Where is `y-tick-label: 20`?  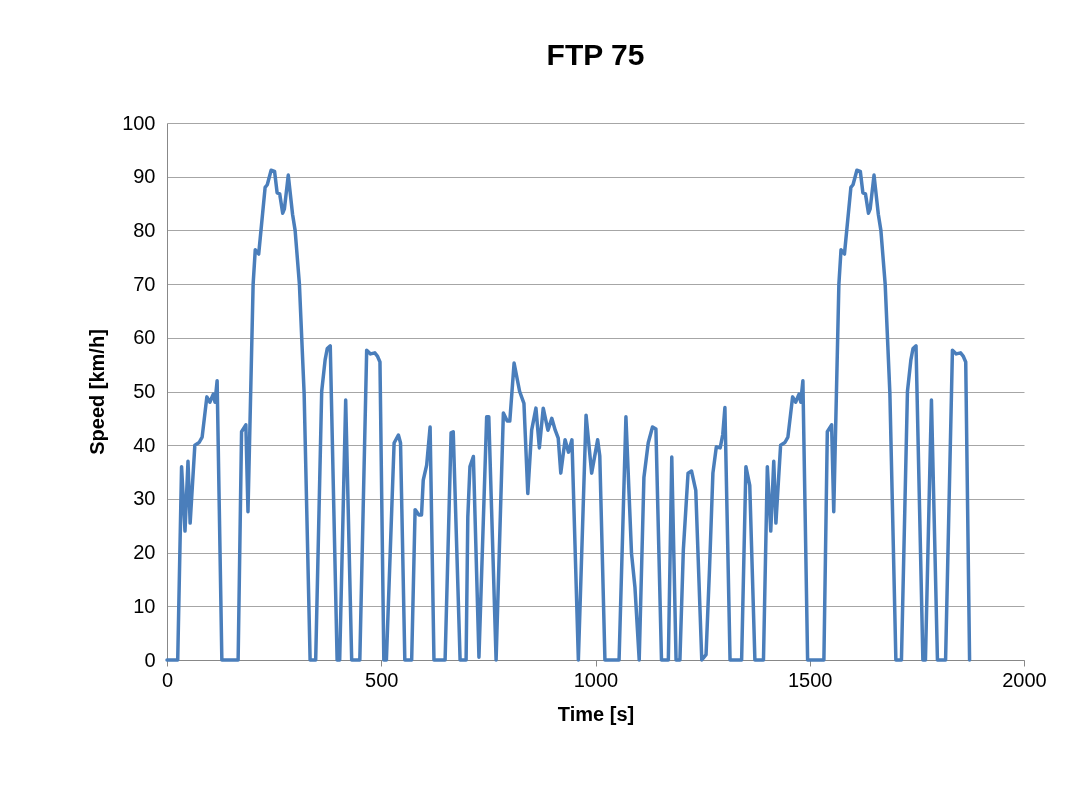 y-tick-label: 20 is located at coordinates (144, 552).